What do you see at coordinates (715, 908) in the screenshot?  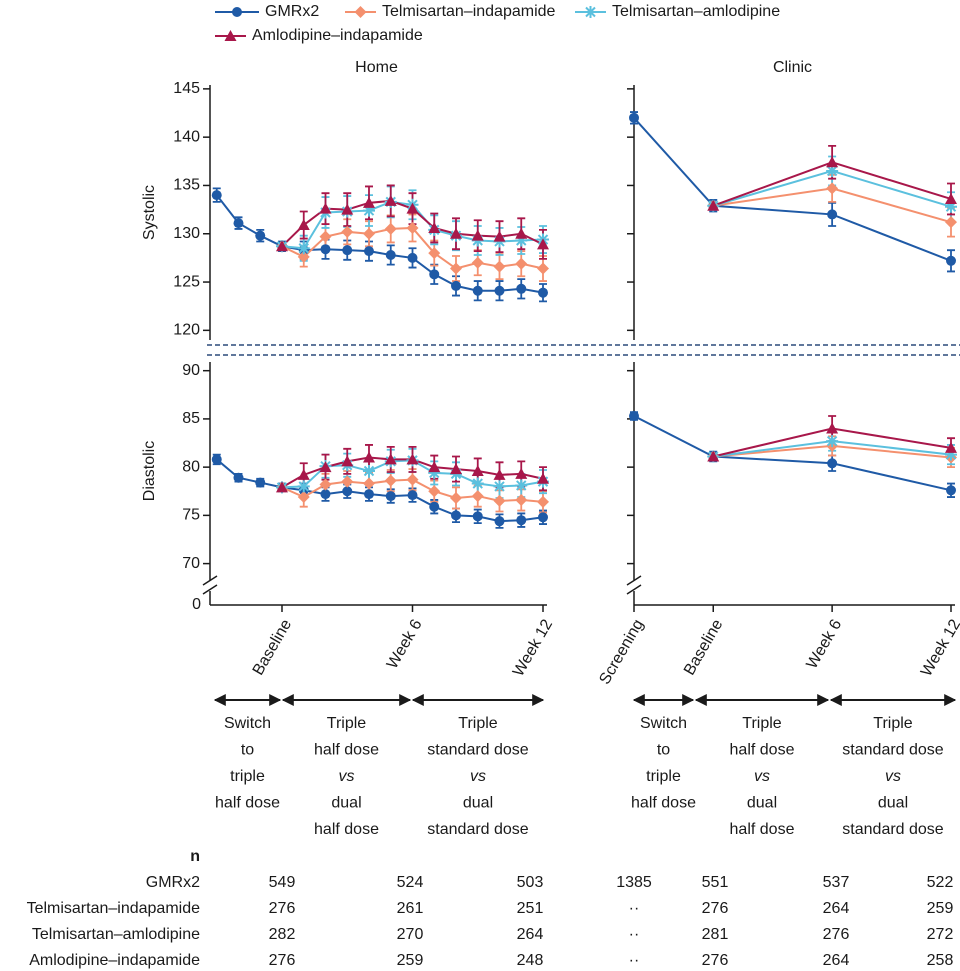 I see `table-cell: 276` at bounding box center [715, 908].